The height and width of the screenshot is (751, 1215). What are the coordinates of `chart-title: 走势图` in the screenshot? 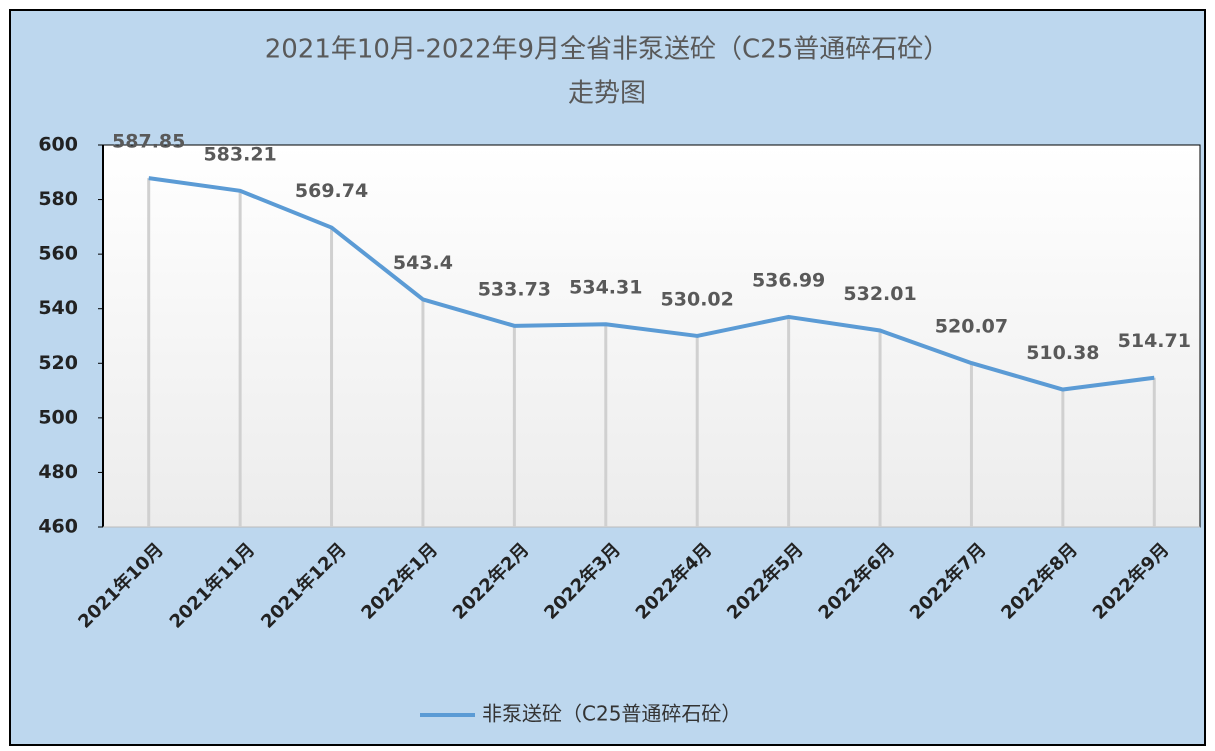 It's located at (607, 94).